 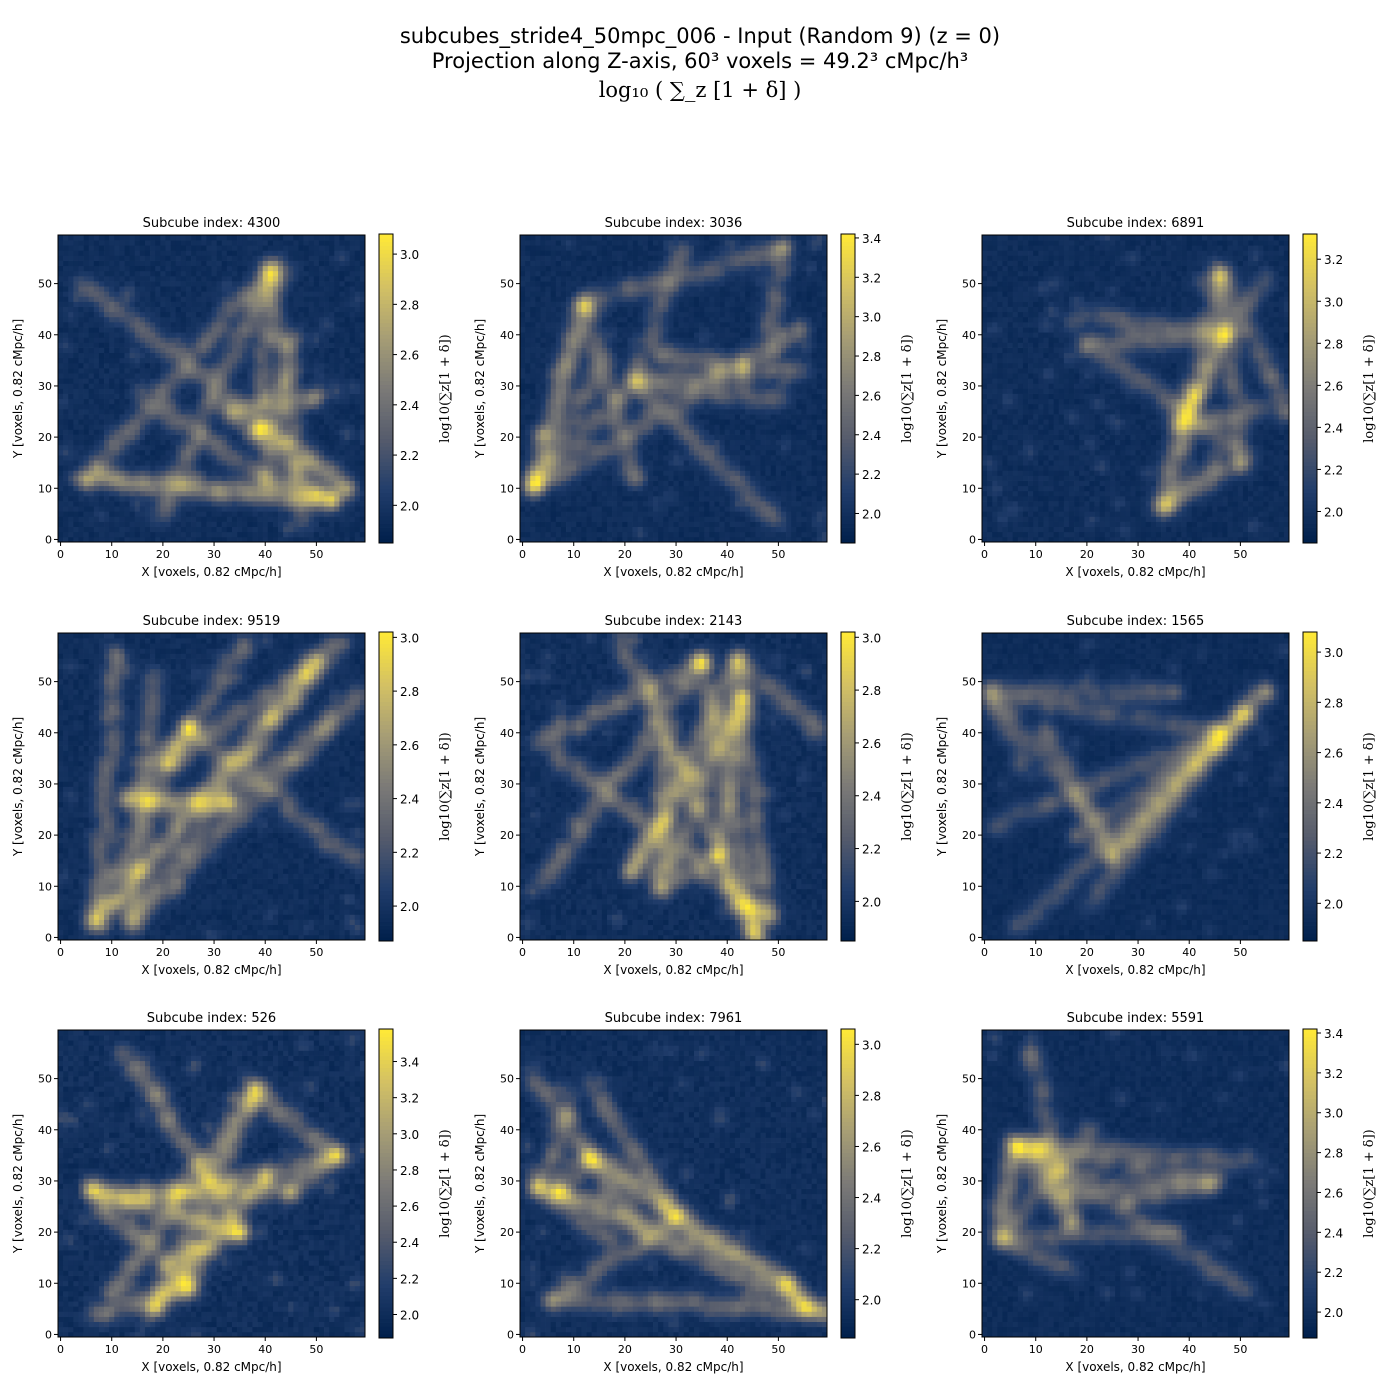 What do you see at coordinates (700, 90) in the screenshot?
I see `figure-title-line-3: log₁₀ ( ∑_z [1 + δ] )` at bounding box center [700, 90].